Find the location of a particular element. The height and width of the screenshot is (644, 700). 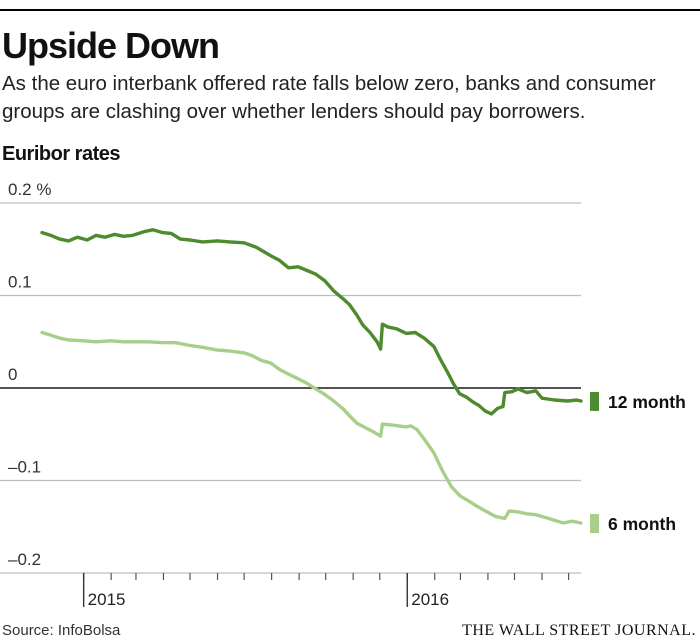

y-tick-label: –0.2 is located at coordinates (24, 559).